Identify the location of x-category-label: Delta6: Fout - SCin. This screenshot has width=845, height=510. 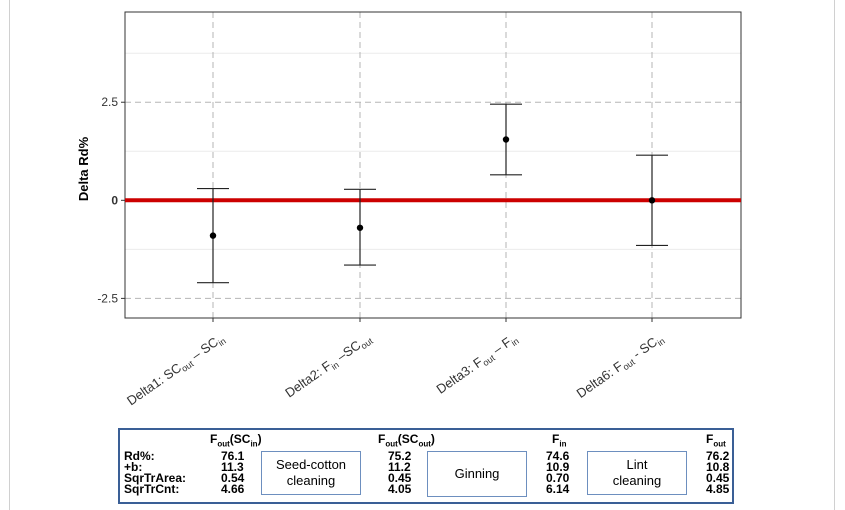
(620, 366).